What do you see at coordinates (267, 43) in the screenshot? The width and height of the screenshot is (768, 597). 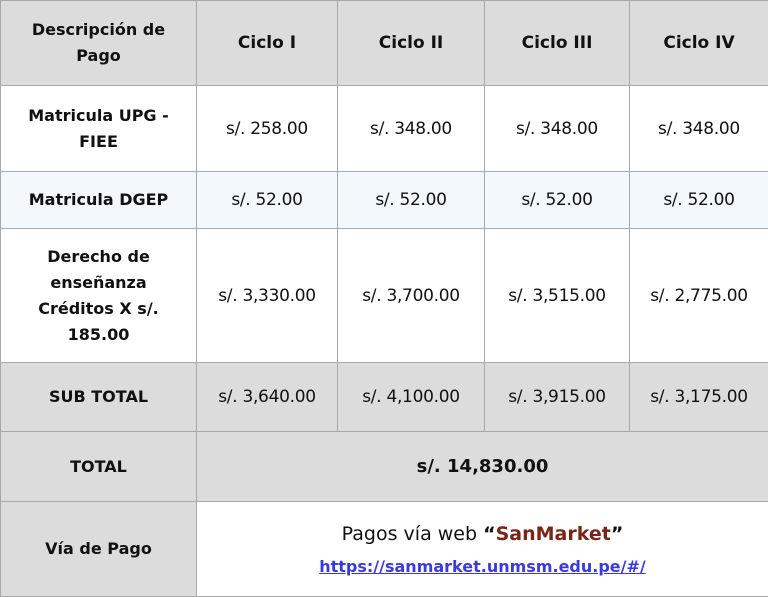 I see `header-ciclo-1: Ciclo I` at bounding box center [267, 43].